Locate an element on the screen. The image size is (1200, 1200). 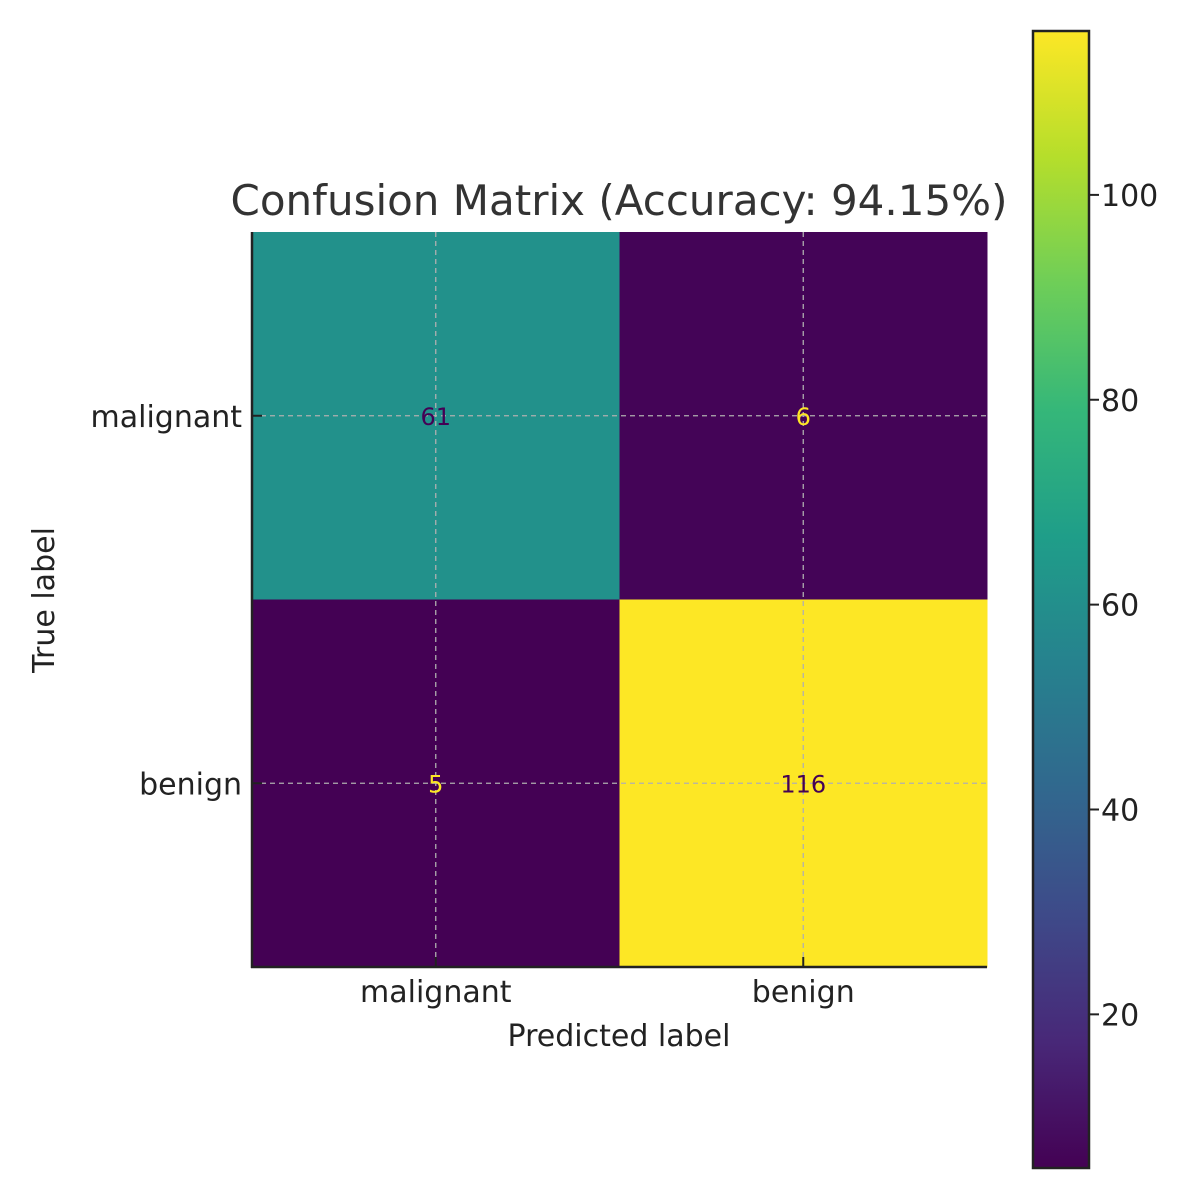
colorbar-tick-label: 80 is located at coordinates (1120, 401).